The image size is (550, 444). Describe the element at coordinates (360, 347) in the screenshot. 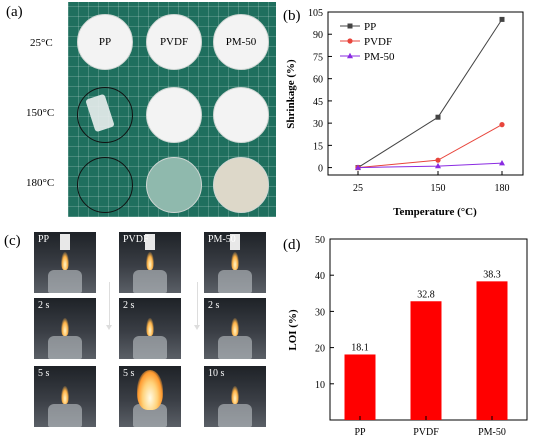

I see `bar-value-label: 18.1` at that location.